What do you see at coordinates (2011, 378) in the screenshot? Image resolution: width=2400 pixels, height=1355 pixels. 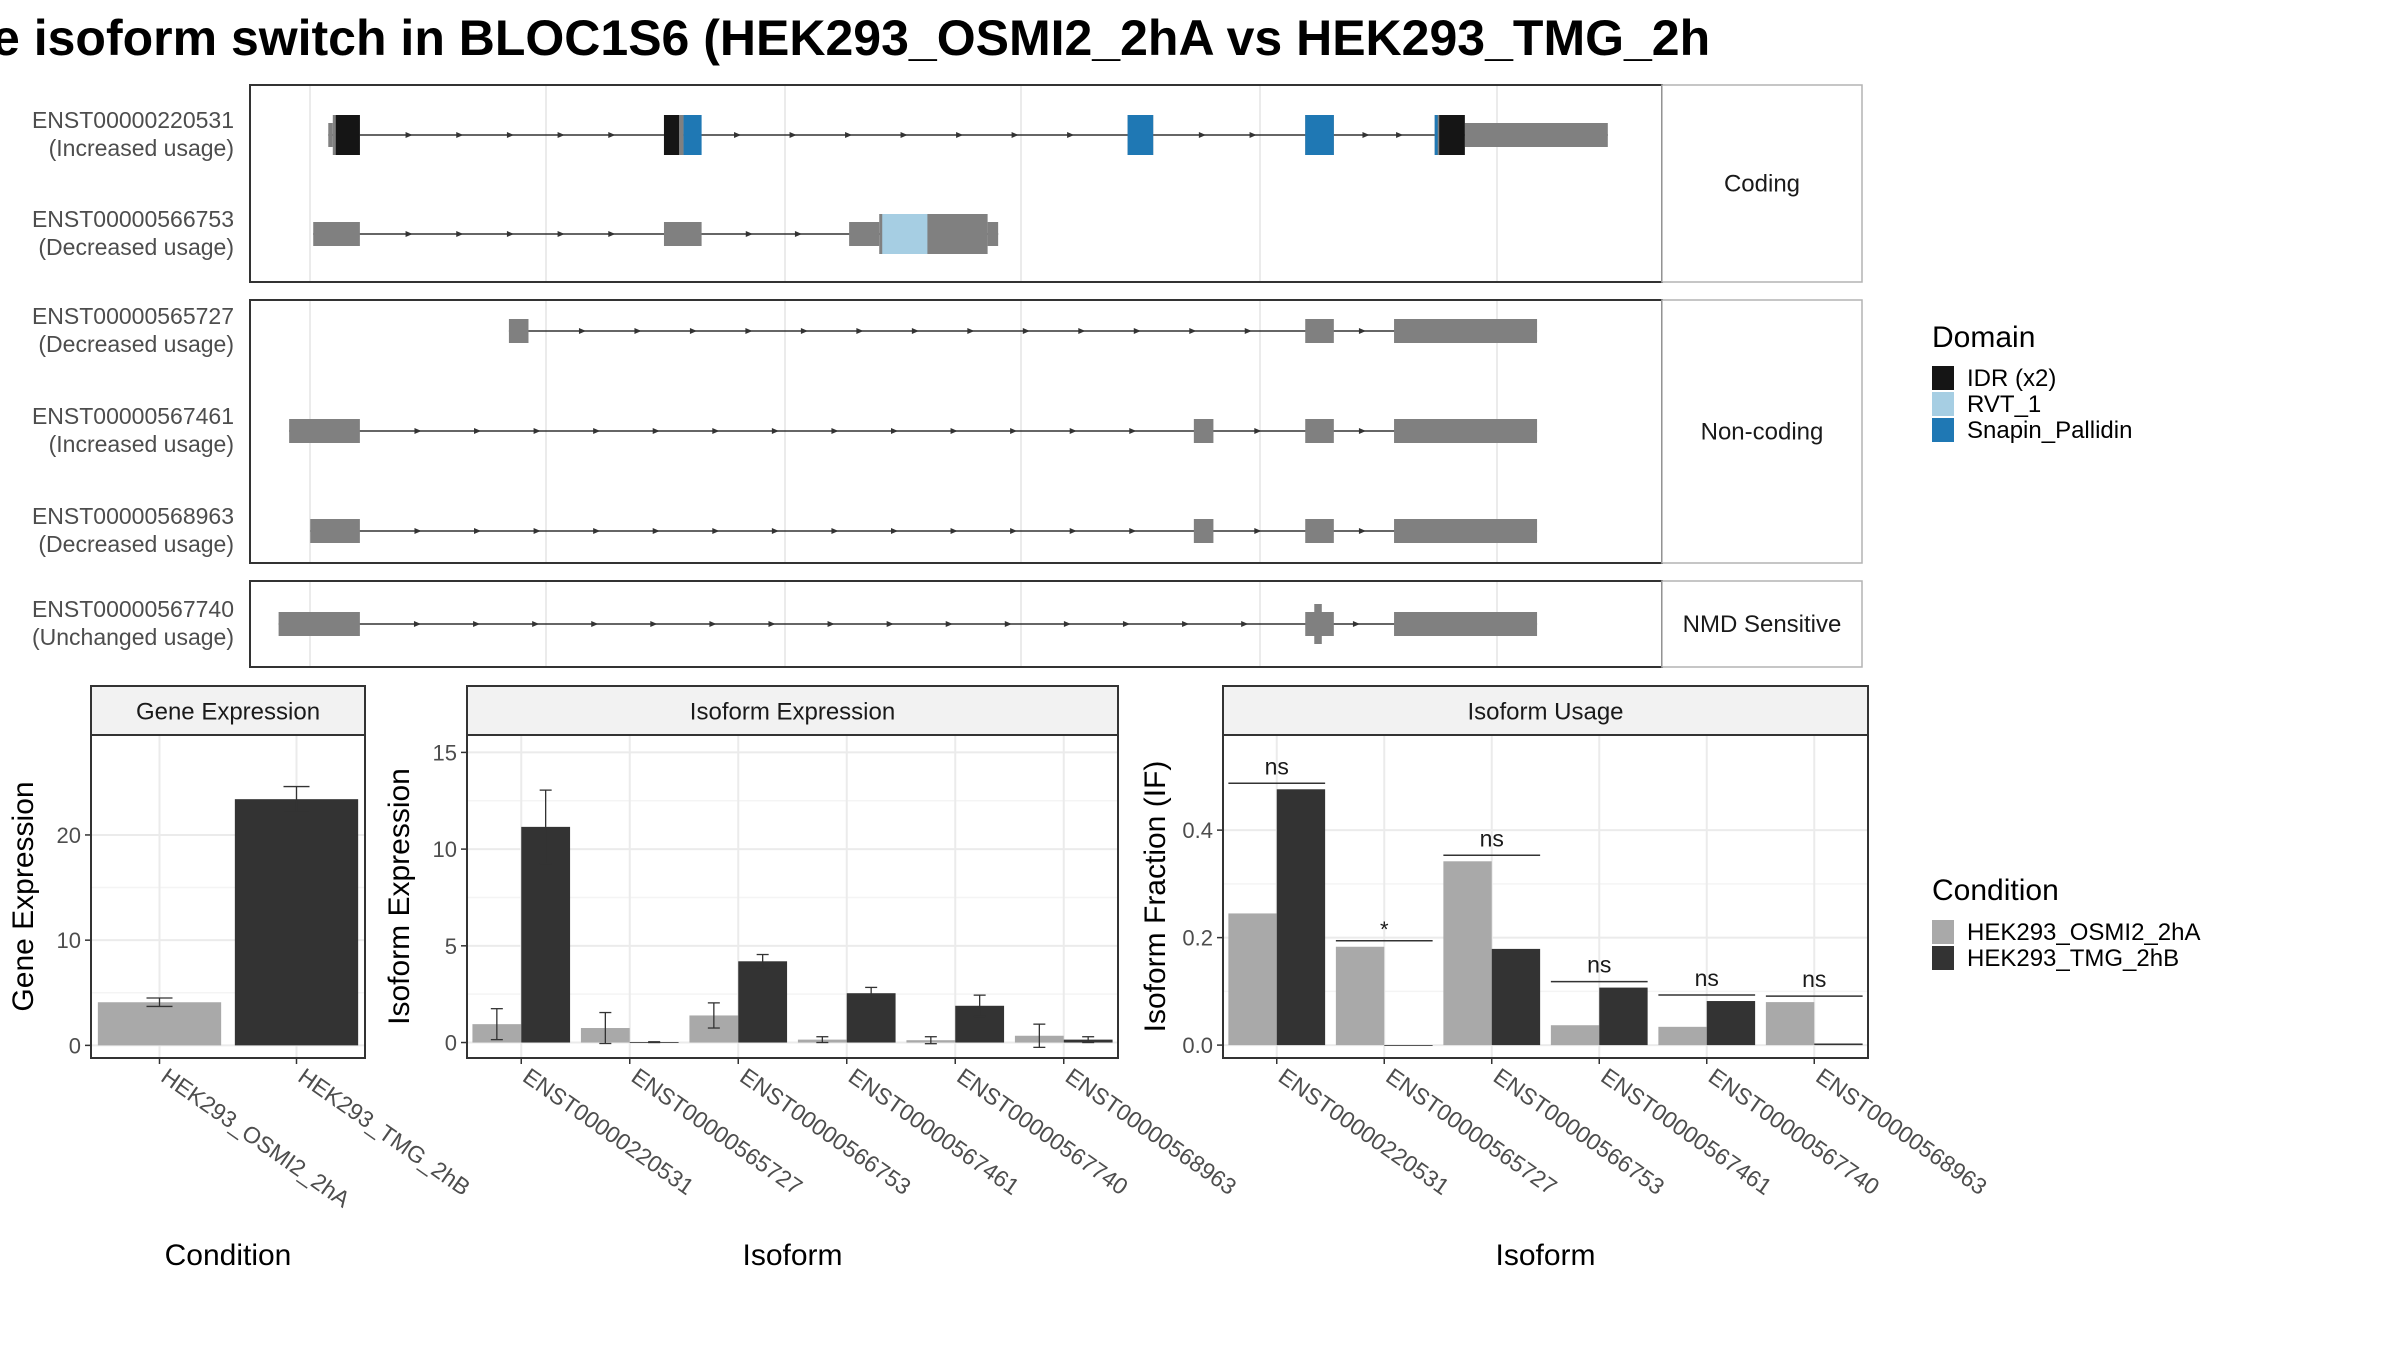 I see `legend-label: IDR (x2)` at bounding box center [2011, 378].